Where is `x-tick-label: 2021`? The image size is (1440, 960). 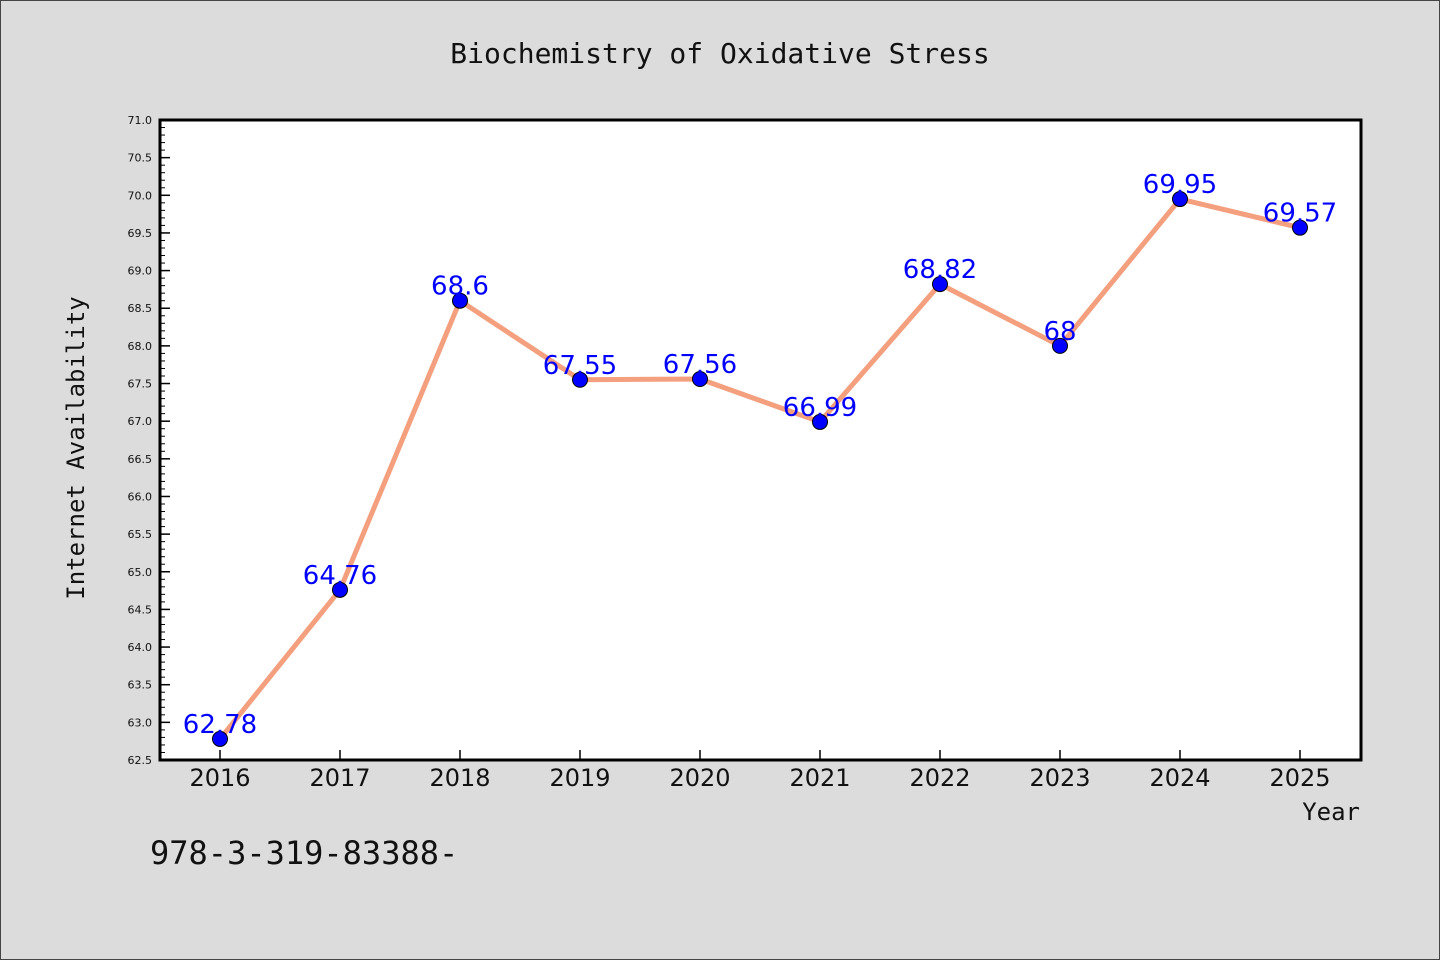 x-tick-label: 2021 is located at coordinates (819, 778).